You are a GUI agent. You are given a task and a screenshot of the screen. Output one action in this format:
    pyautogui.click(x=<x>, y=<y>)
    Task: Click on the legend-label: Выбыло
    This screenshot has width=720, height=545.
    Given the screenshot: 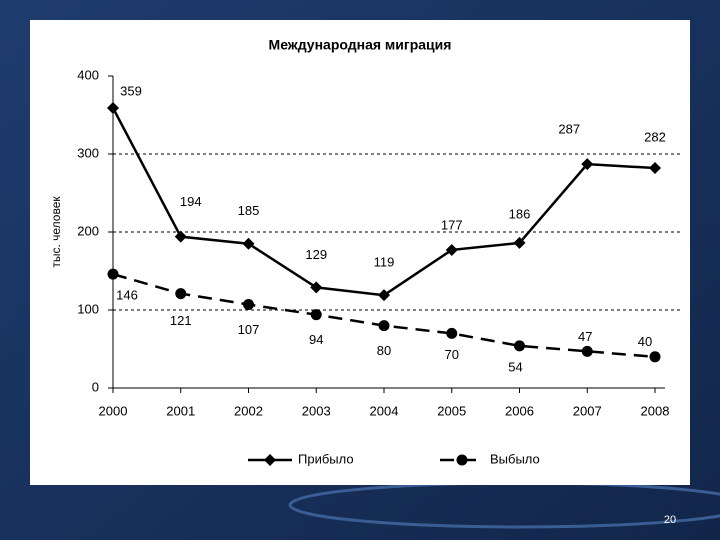 What is the action you would take?
    pyautogui.click(x=515, y=458)
    